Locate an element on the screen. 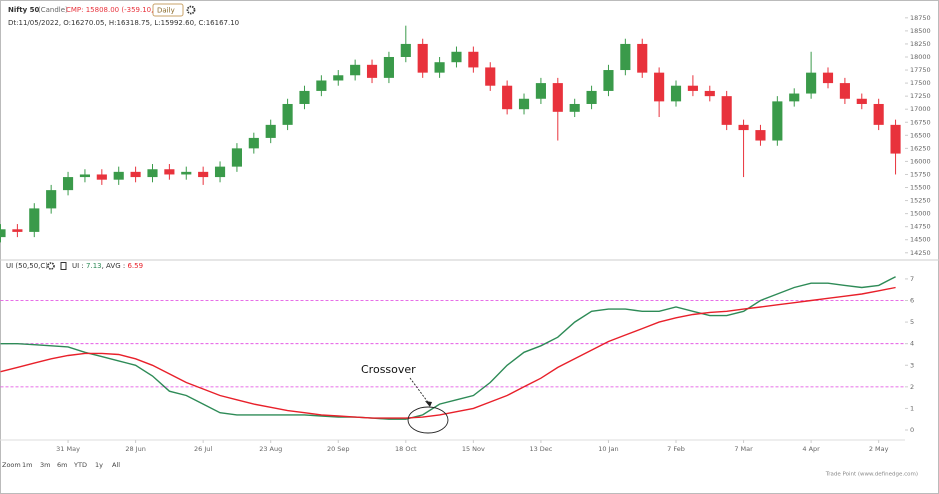 The height and width of the screenshot is (494, 939). toolbar-button: 1m is located at coordinates (27, 465).